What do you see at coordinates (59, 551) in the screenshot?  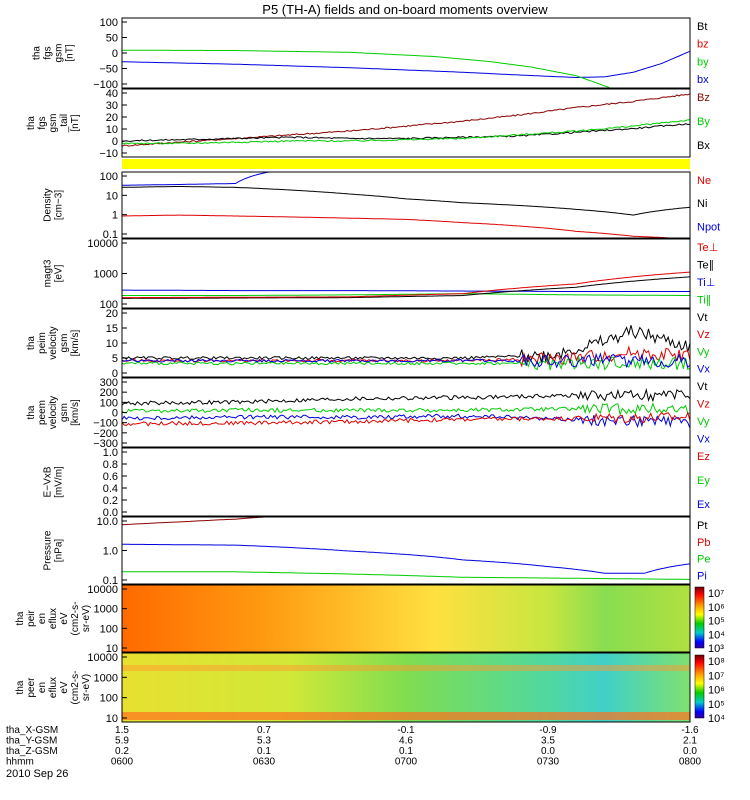 I see `ylabel-line: [nPa]` at bounding box center [59, 551].